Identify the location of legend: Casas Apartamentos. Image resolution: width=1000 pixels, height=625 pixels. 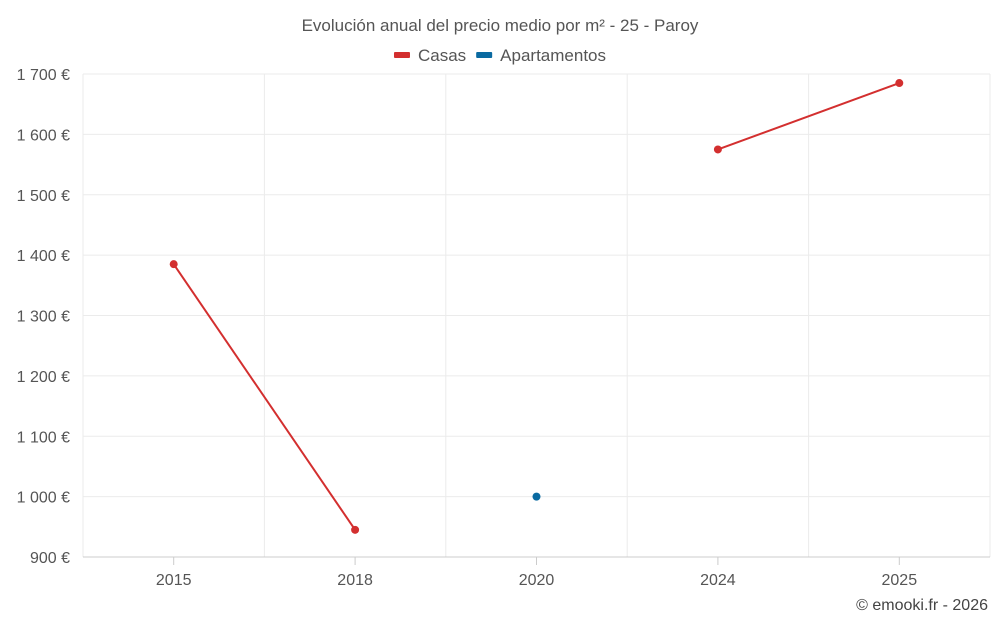
(499, 55).